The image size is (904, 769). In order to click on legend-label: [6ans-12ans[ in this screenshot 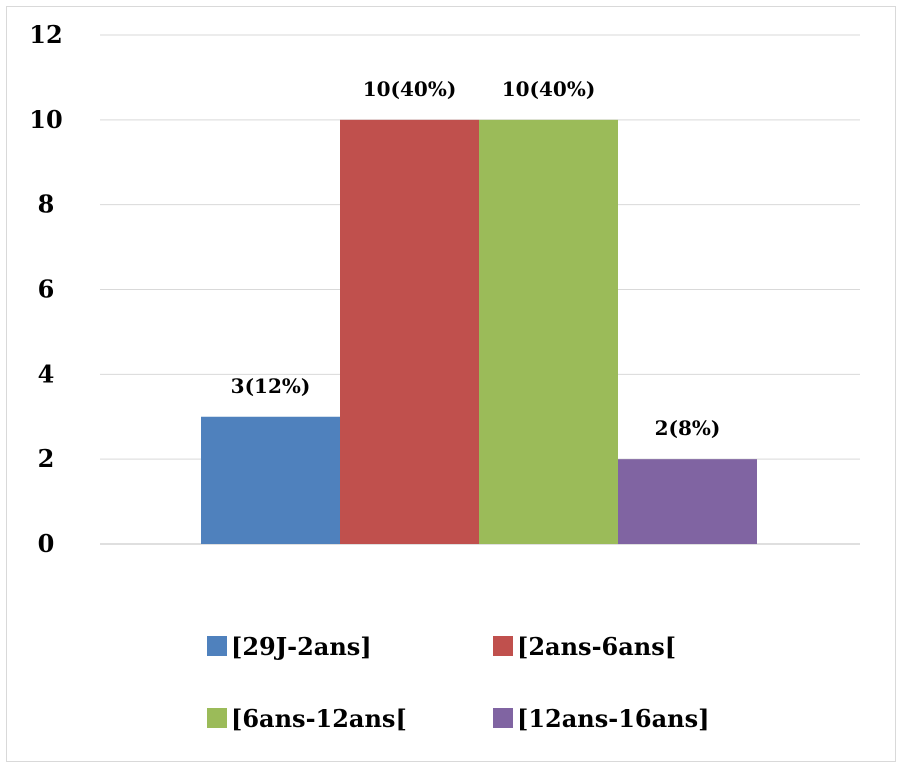, I will do `click(319, 718)`.